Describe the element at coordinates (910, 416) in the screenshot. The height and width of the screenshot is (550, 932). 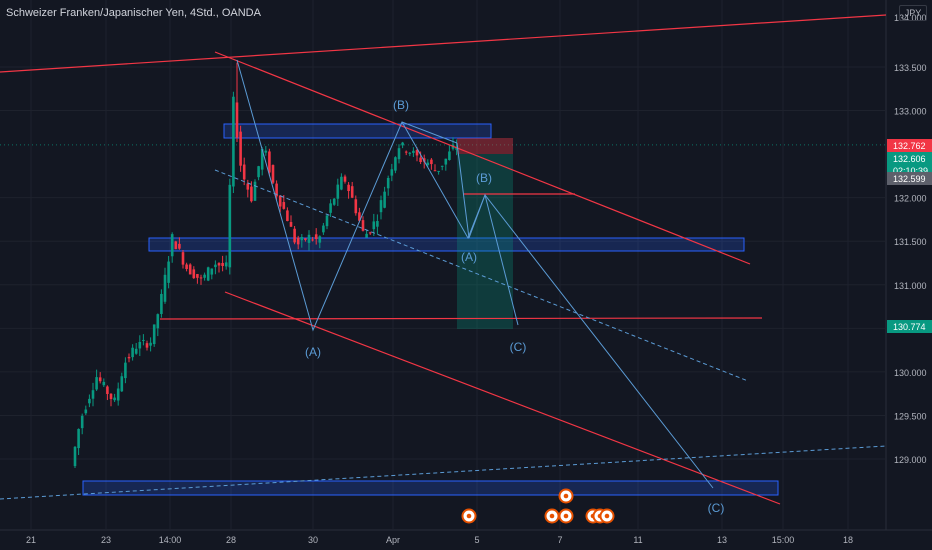
I see `y-tick-label: 129.500` at that location.